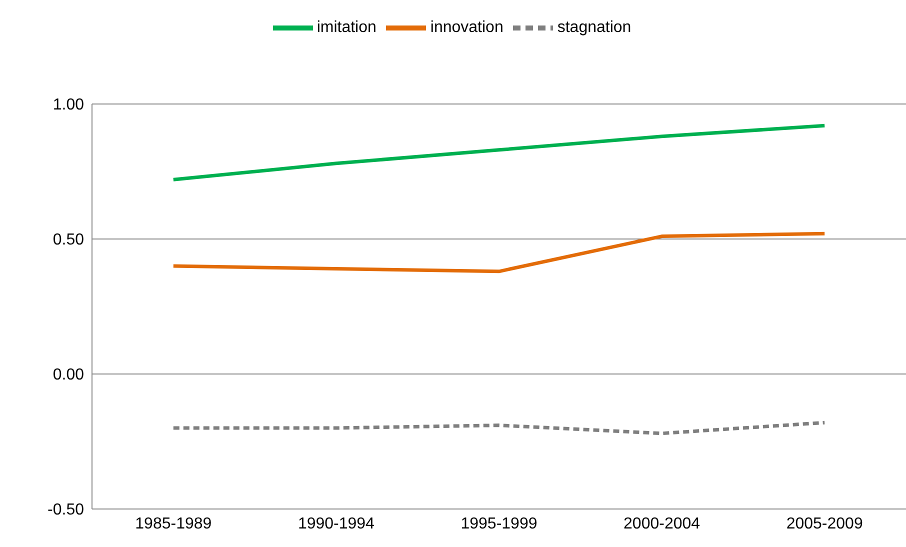 This screenshot has height=547, width=906. I want to click on x-tick-label: 2005-2009, so click(824, 523).